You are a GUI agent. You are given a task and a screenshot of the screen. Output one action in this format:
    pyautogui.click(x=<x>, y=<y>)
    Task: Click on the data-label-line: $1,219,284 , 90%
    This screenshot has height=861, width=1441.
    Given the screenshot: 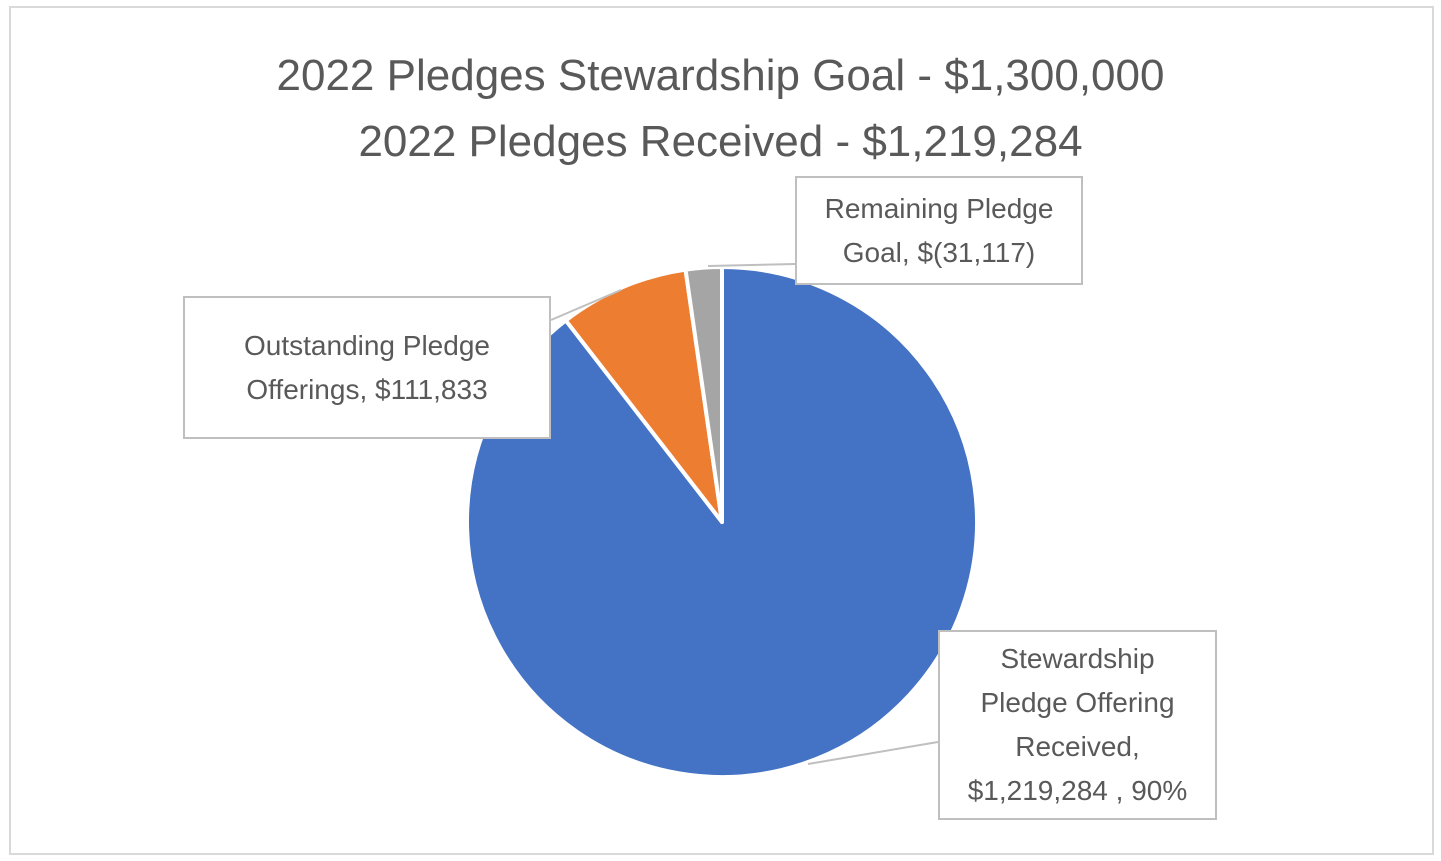 What is the action you would take?
    pyautogui.click(x=1077, y=790)
    